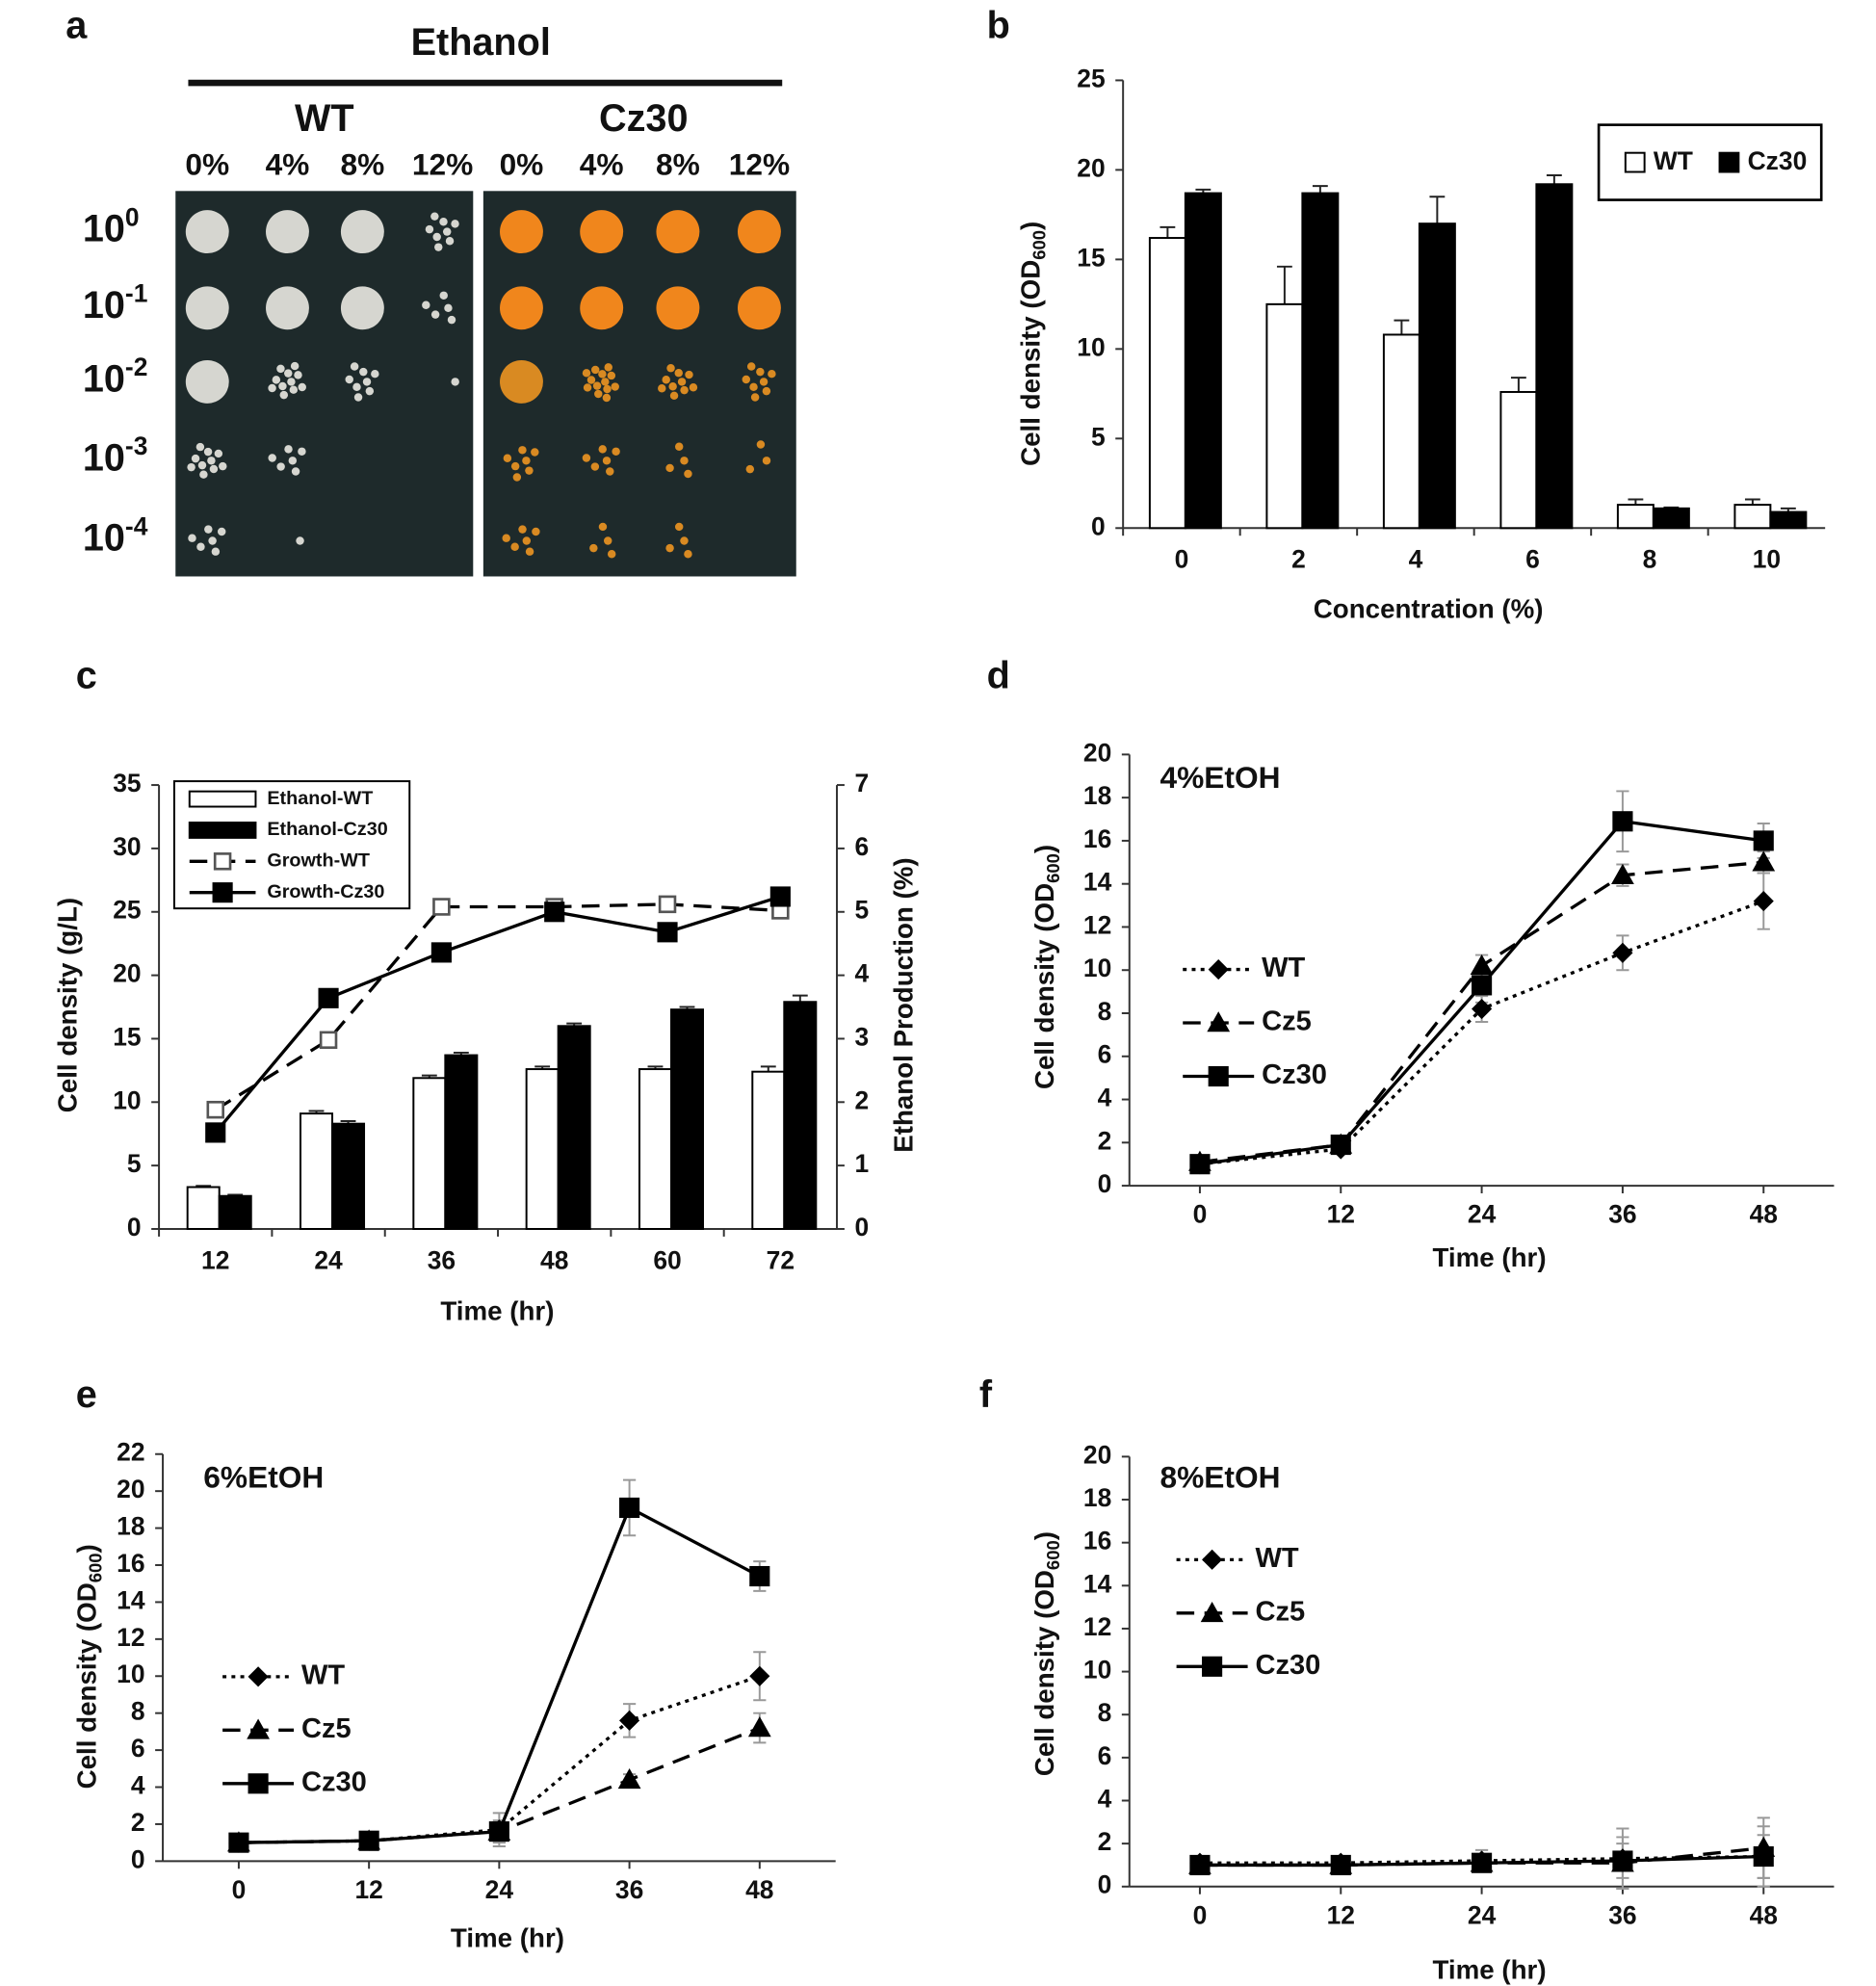 The height and width of the screenshot is (1986, 1876). I want to click on dilution-exponent: -4, so click(136, 525).